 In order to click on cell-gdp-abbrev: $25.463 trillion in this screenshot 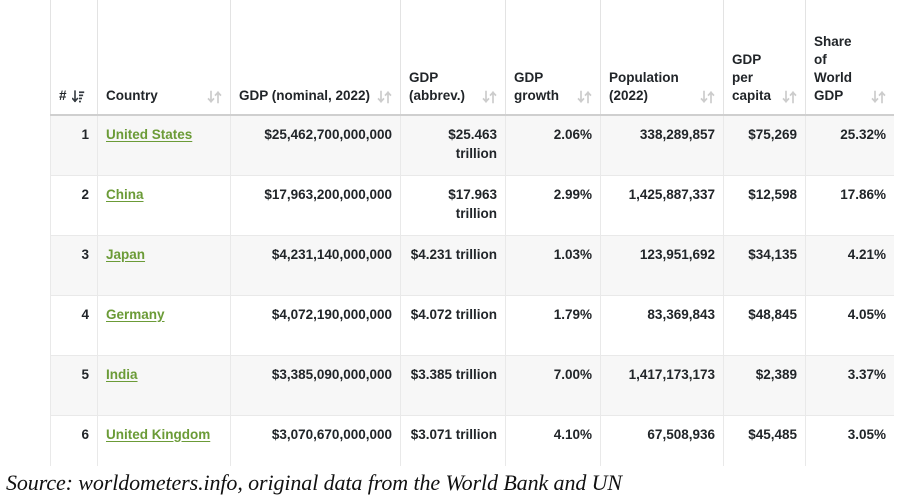, I will do `click(453, 145)`.